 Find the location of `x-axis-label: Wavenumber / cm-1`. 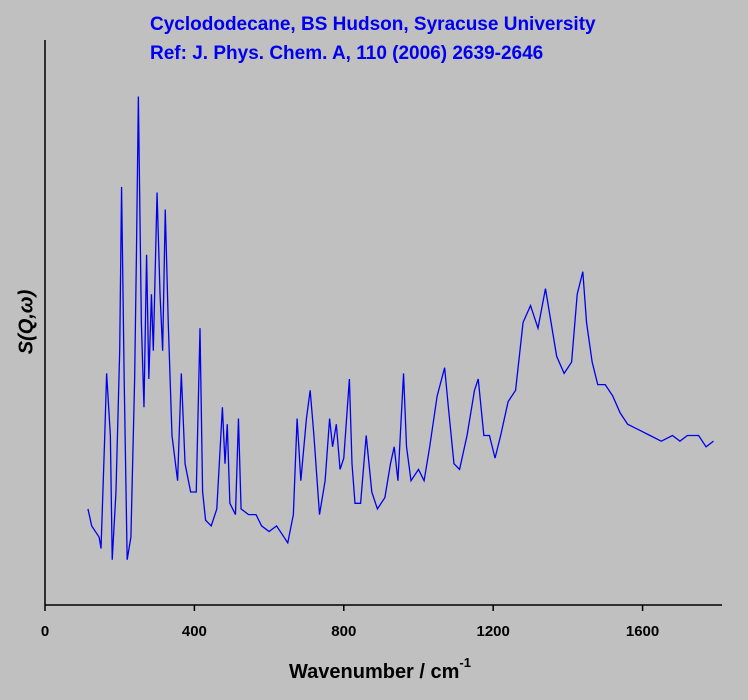

x-axis-label: Wavenumber / cm-1 is located at coordinates (380, 669).